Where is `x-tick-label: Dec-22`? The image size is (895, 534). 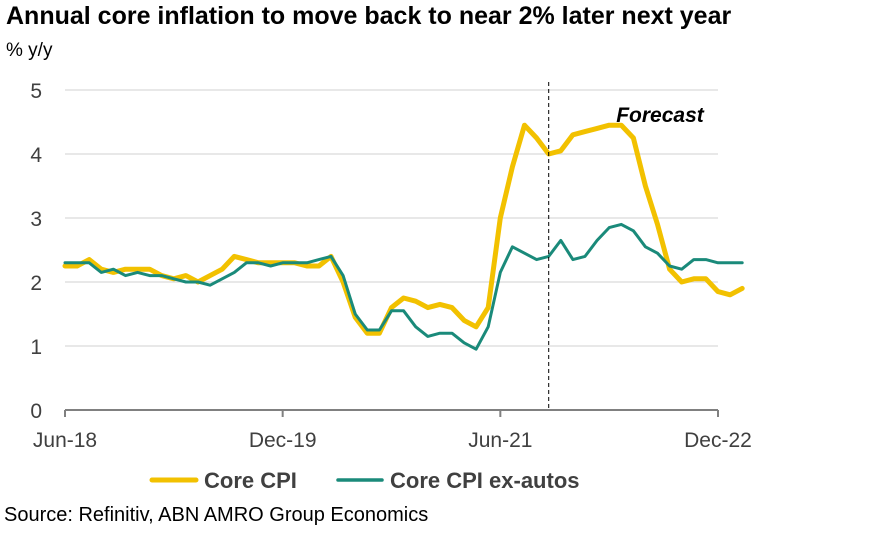 x-tick-label: Dec-22 is located at coordinates (718, 440).